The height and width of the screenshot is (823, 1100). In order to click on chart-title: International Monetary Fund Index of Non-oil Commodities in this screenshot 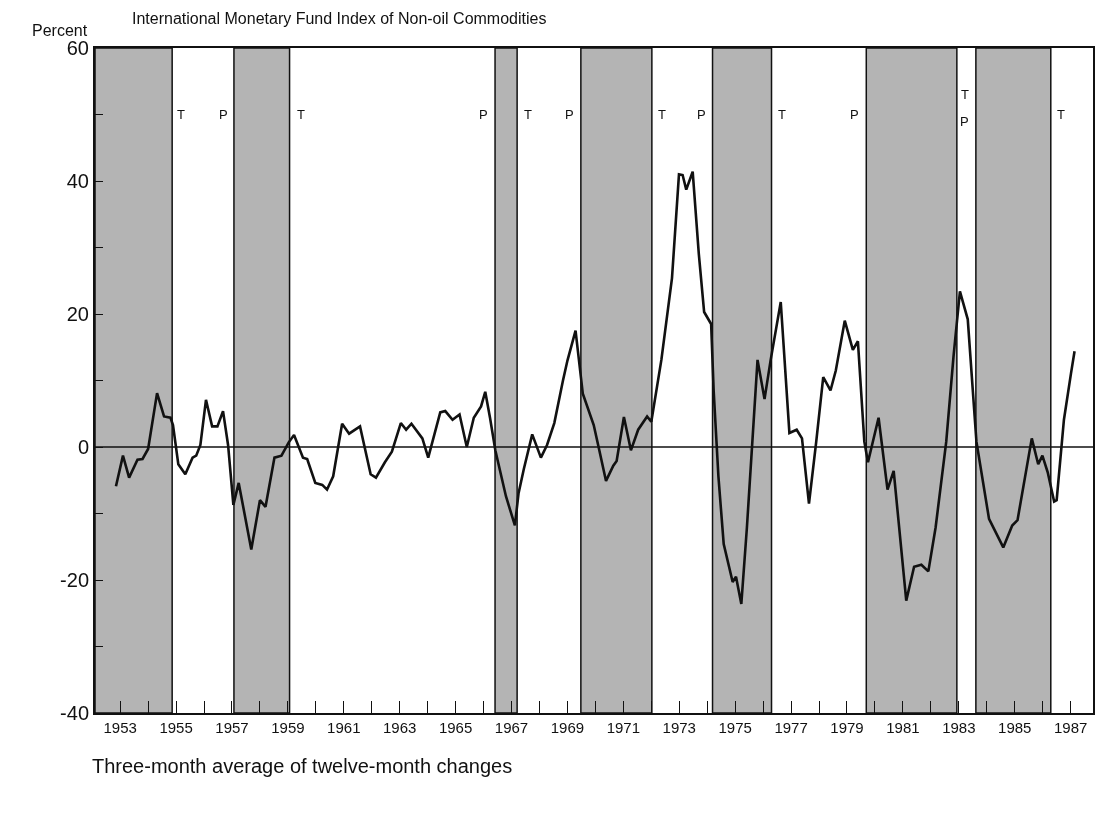, I will do `click(339, 18)`.